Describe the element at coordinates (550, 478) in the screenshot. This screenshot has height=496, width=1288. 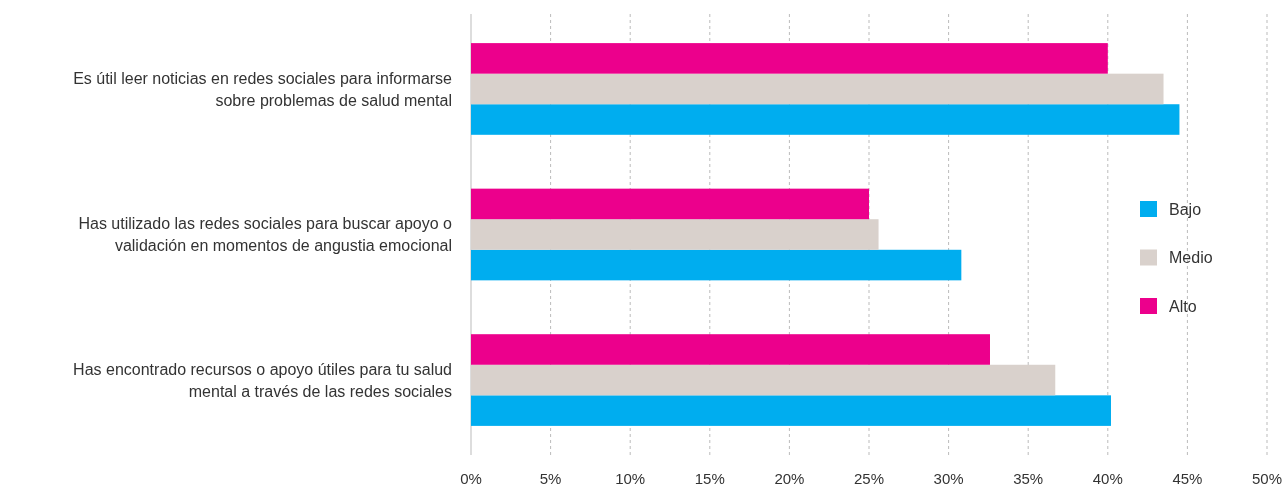
I see `x-tick-label: 5%` at that location.